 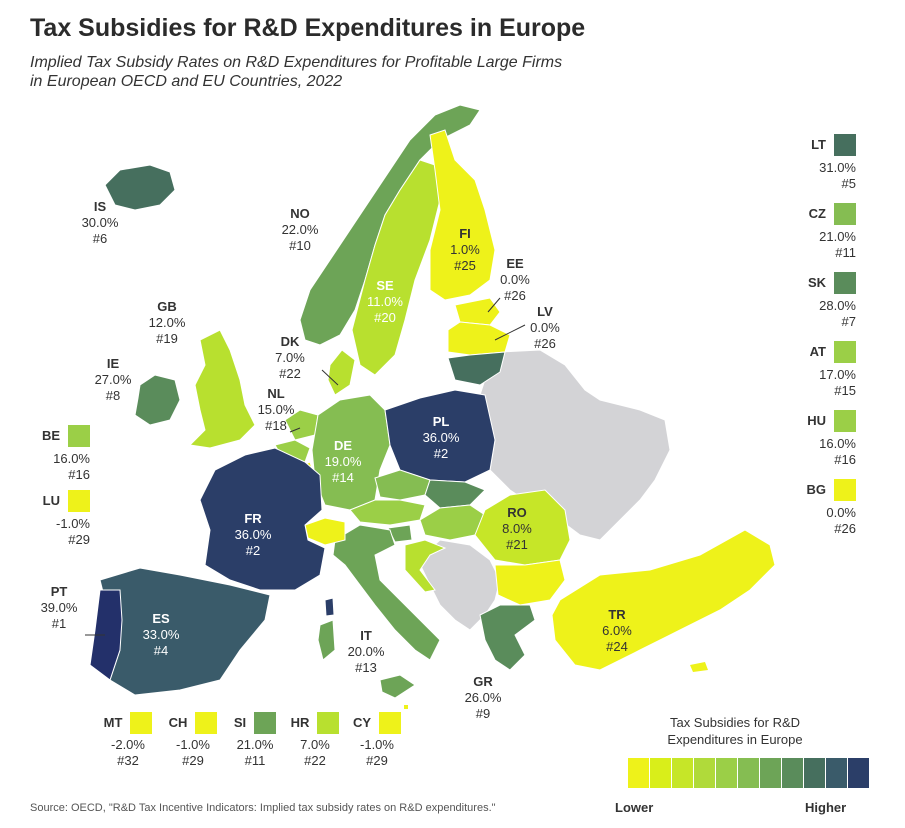 I want to click on svg-text: #13, so click(x=366, y=667).